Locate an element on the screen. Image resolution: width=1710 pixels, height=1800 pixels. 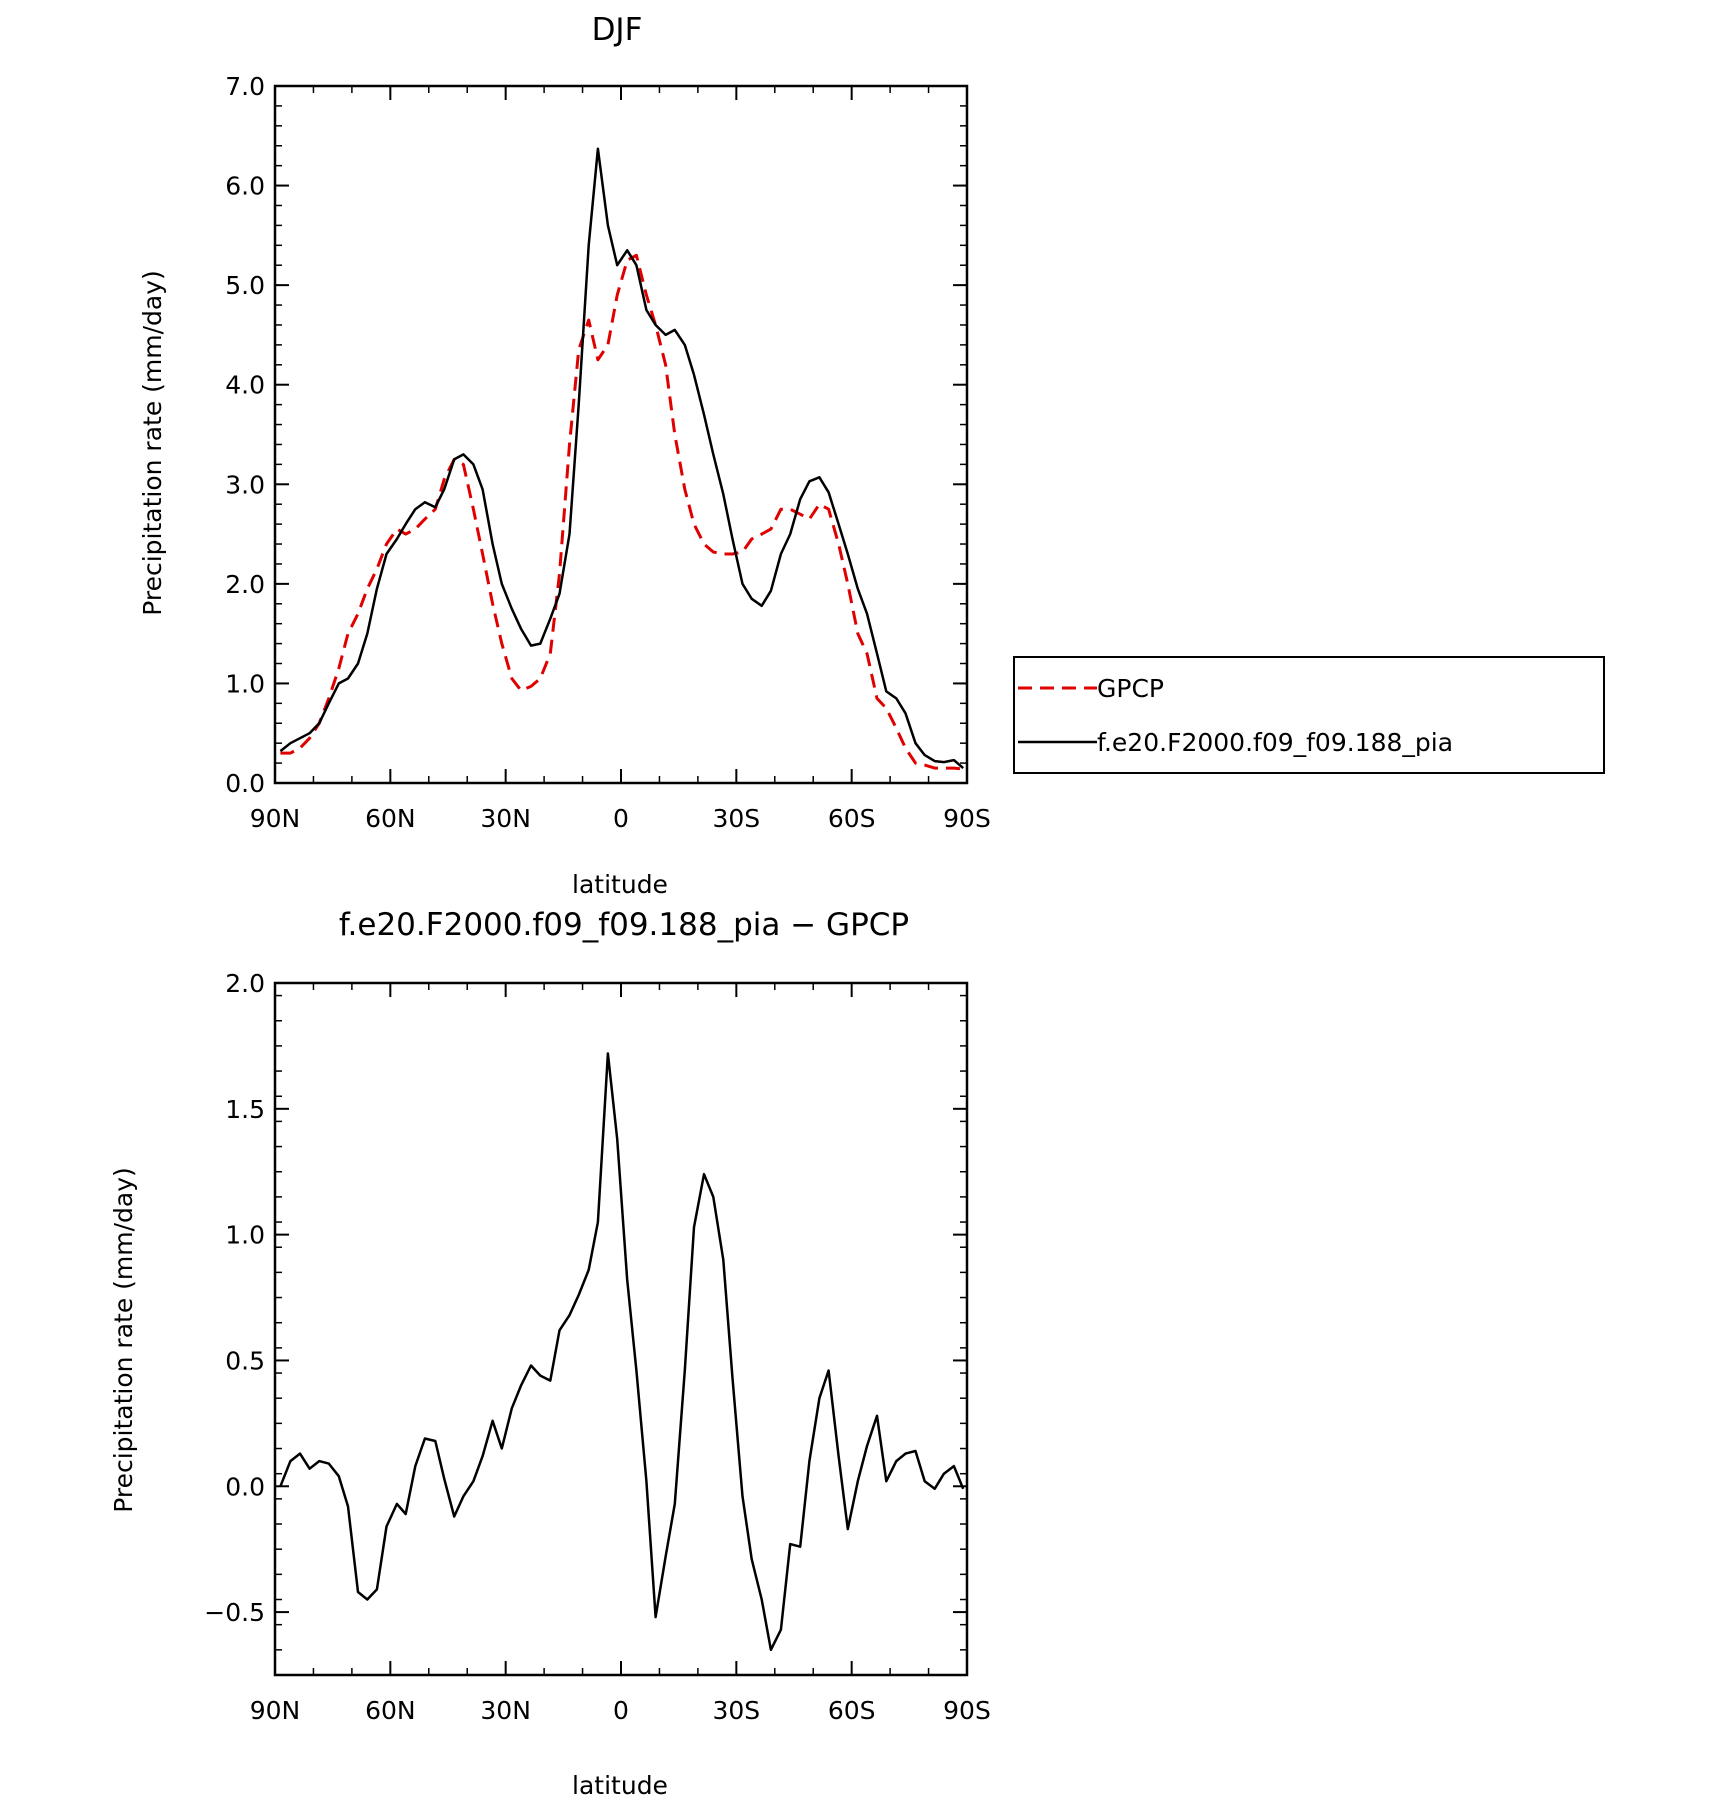
y-tick-label: 4.0 is located at coordinates (245, 385).